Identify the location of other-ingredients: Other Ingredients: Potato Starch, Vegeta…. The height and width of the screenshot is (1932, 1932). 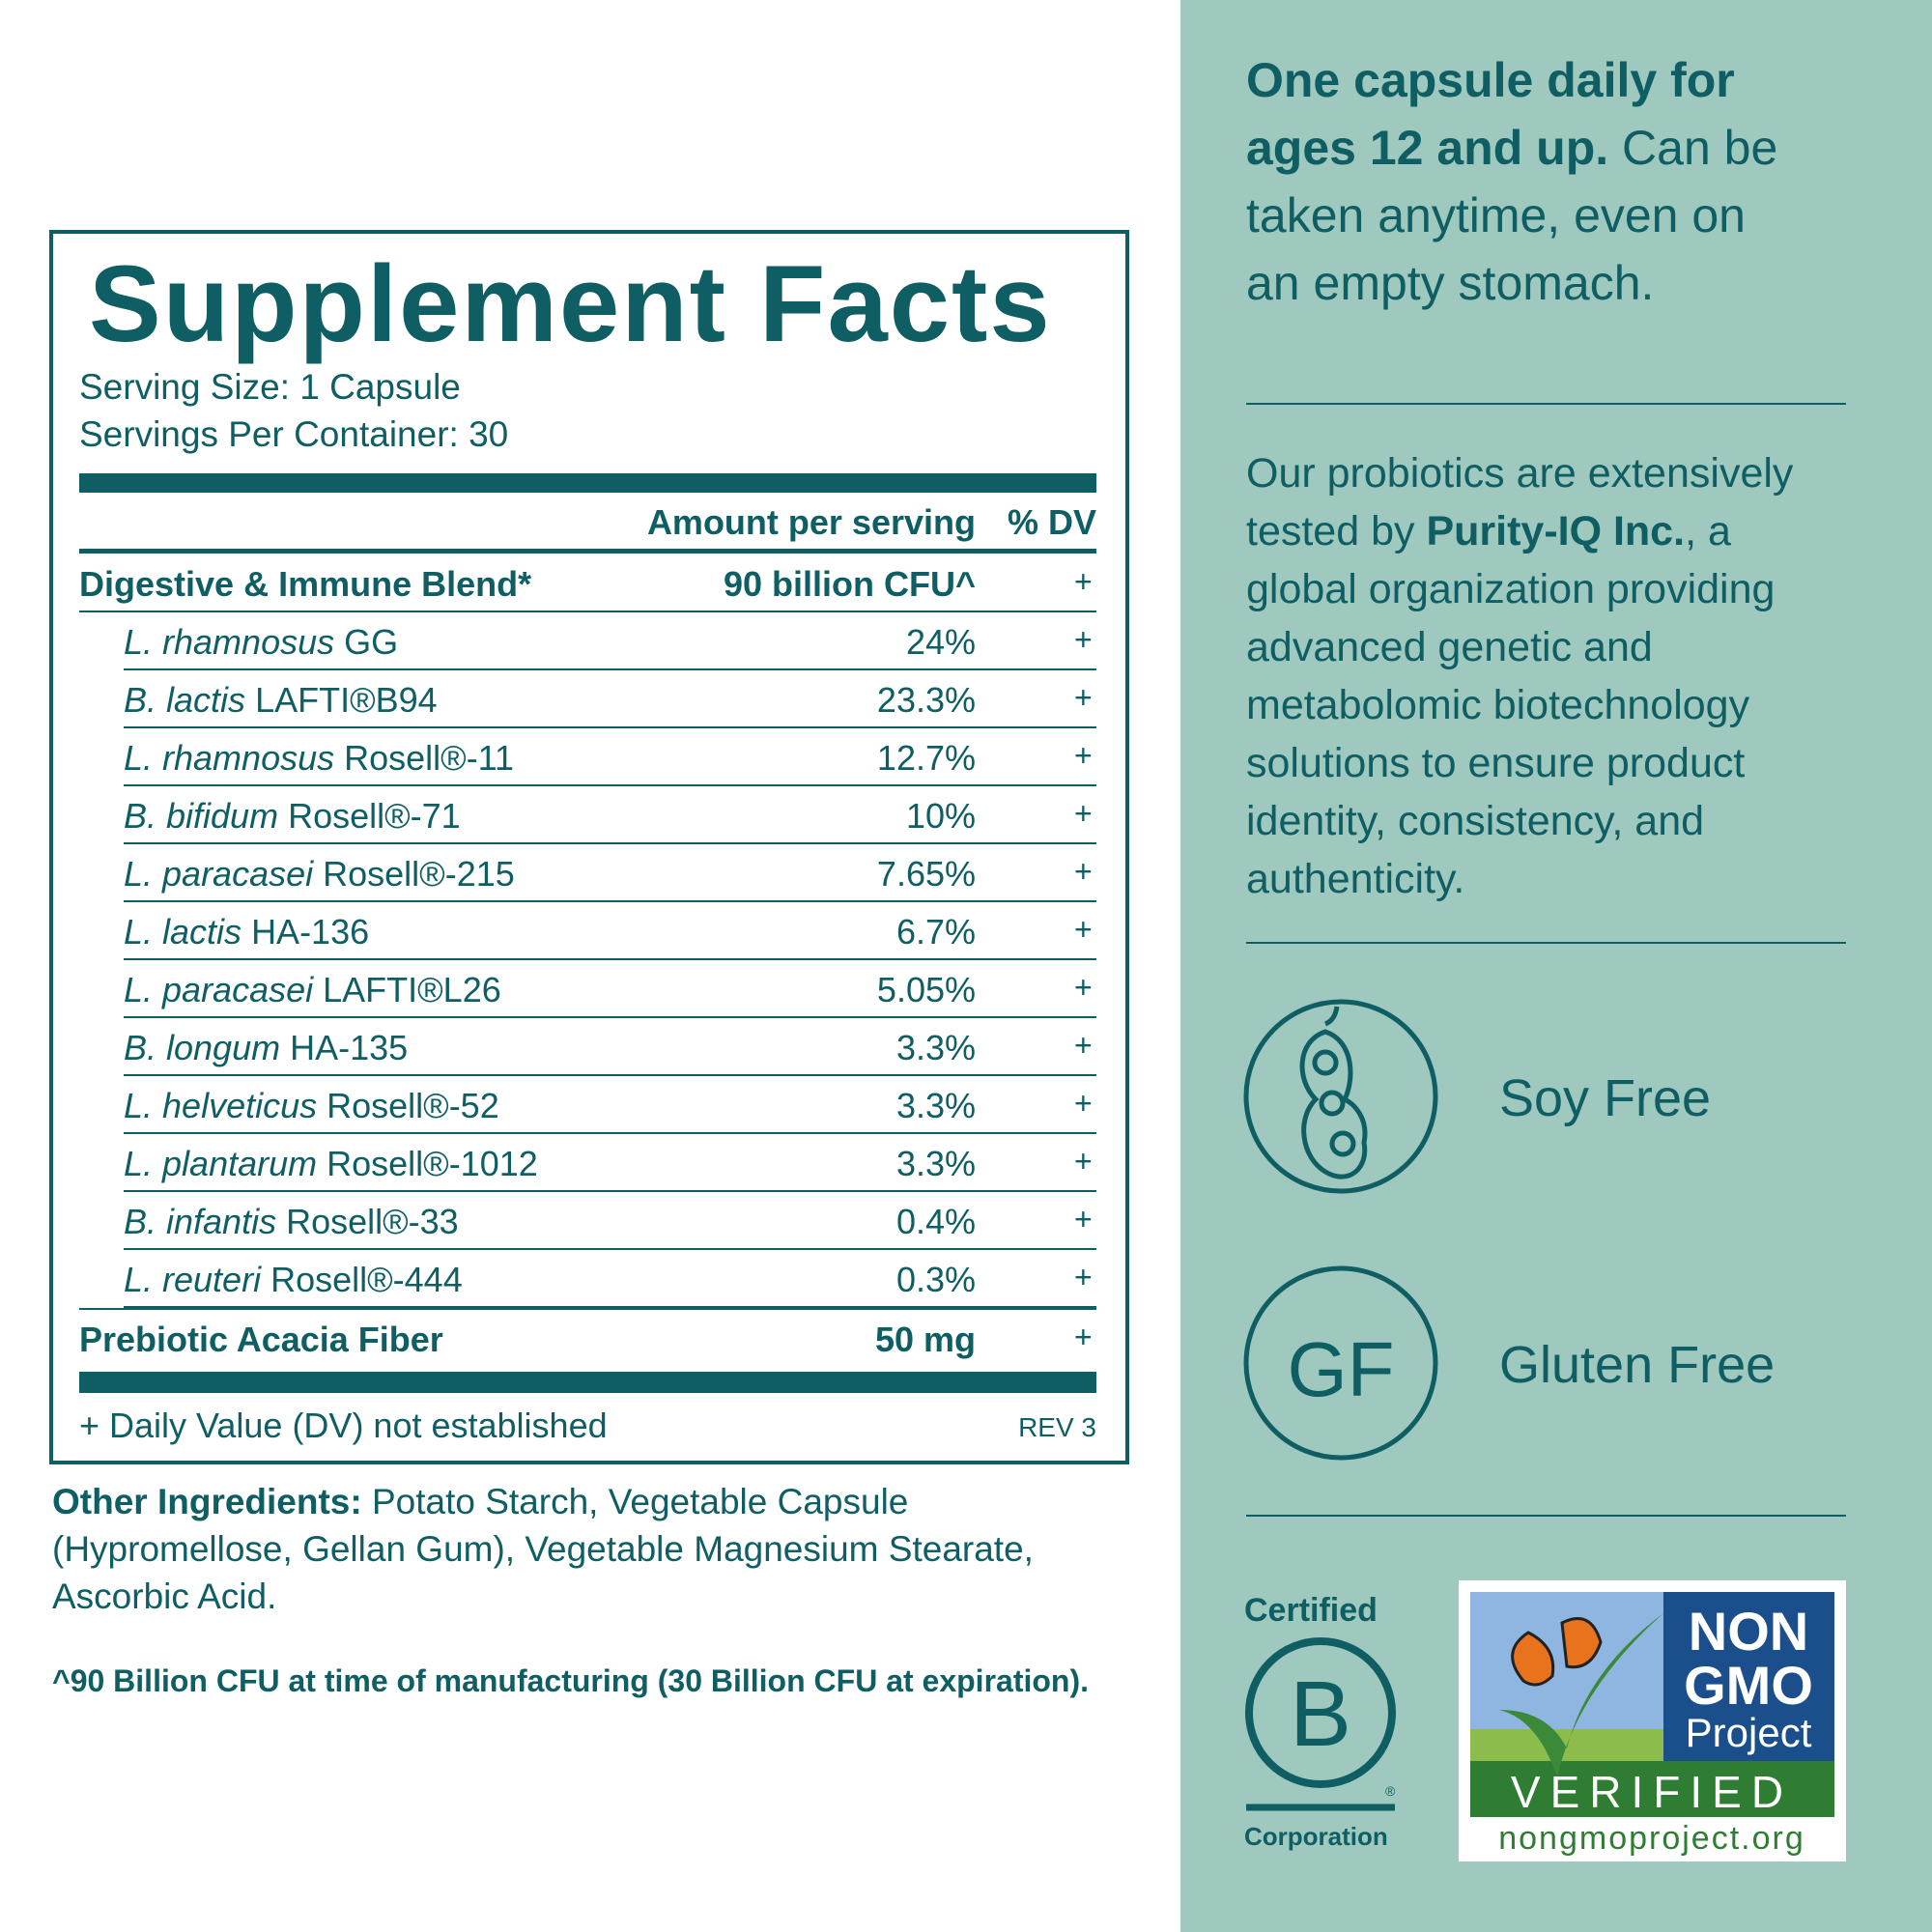
(573, 1549).